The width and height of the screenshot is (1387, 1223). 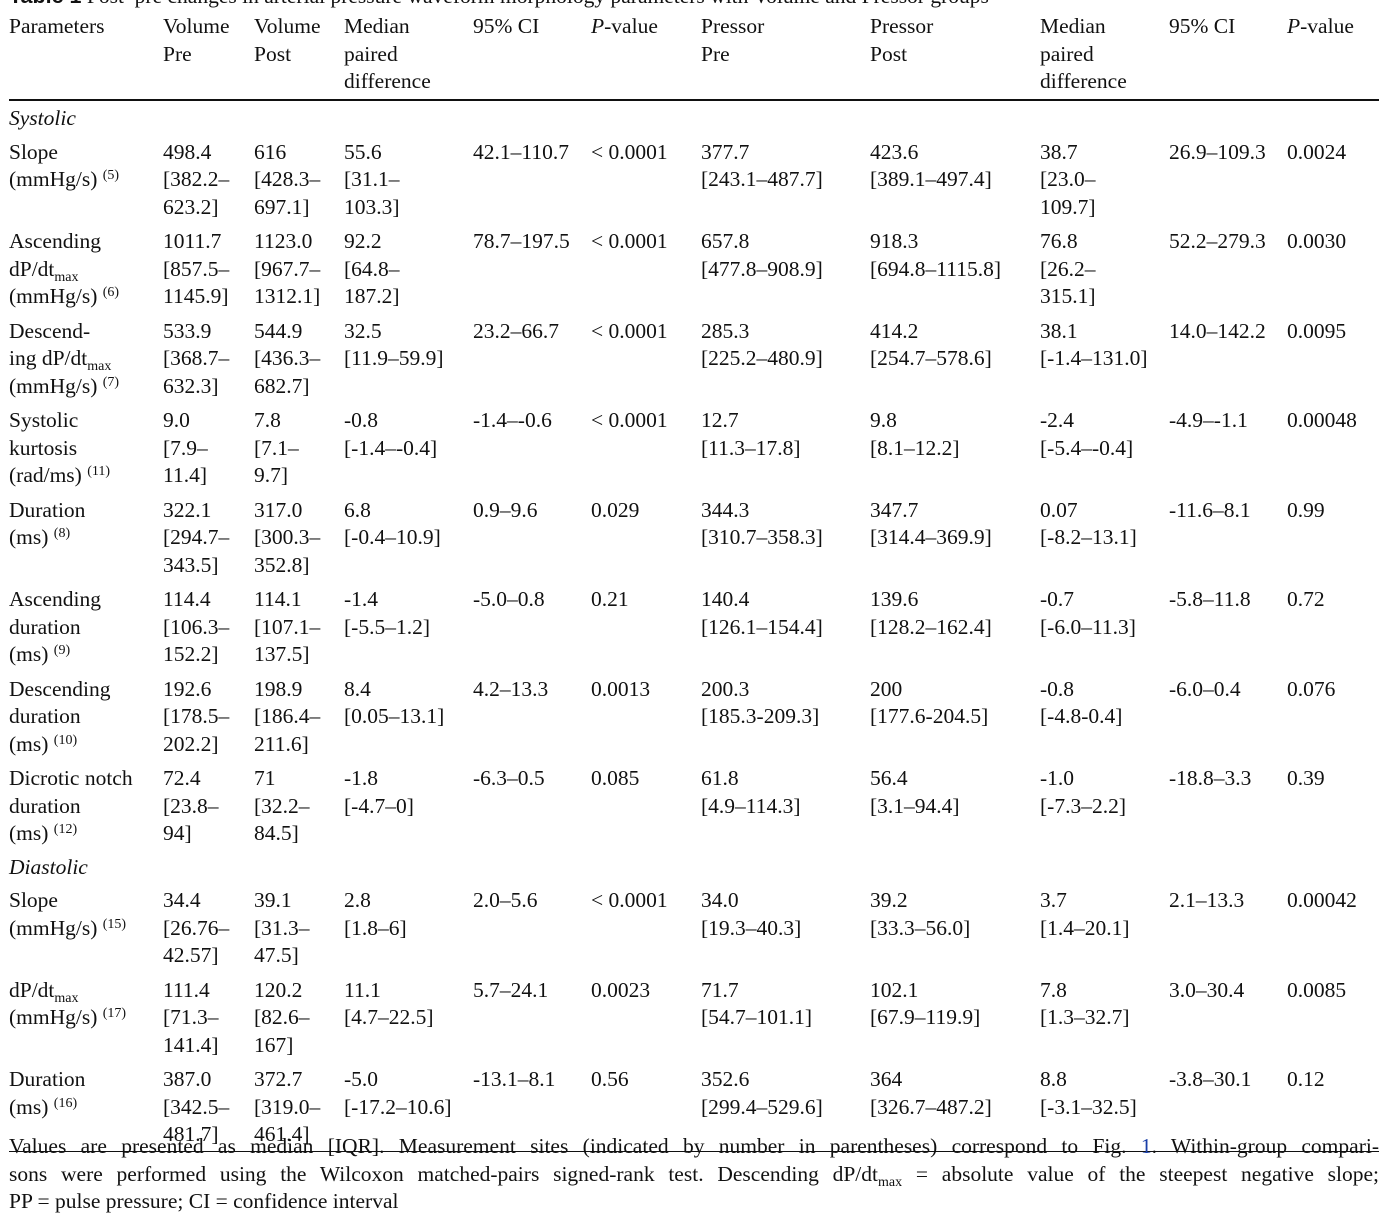 What do you see at coordinates (505, 509) in the screenshot?
I see `cell-vci: 0.9–9.6` at bounding box center [505, 509].